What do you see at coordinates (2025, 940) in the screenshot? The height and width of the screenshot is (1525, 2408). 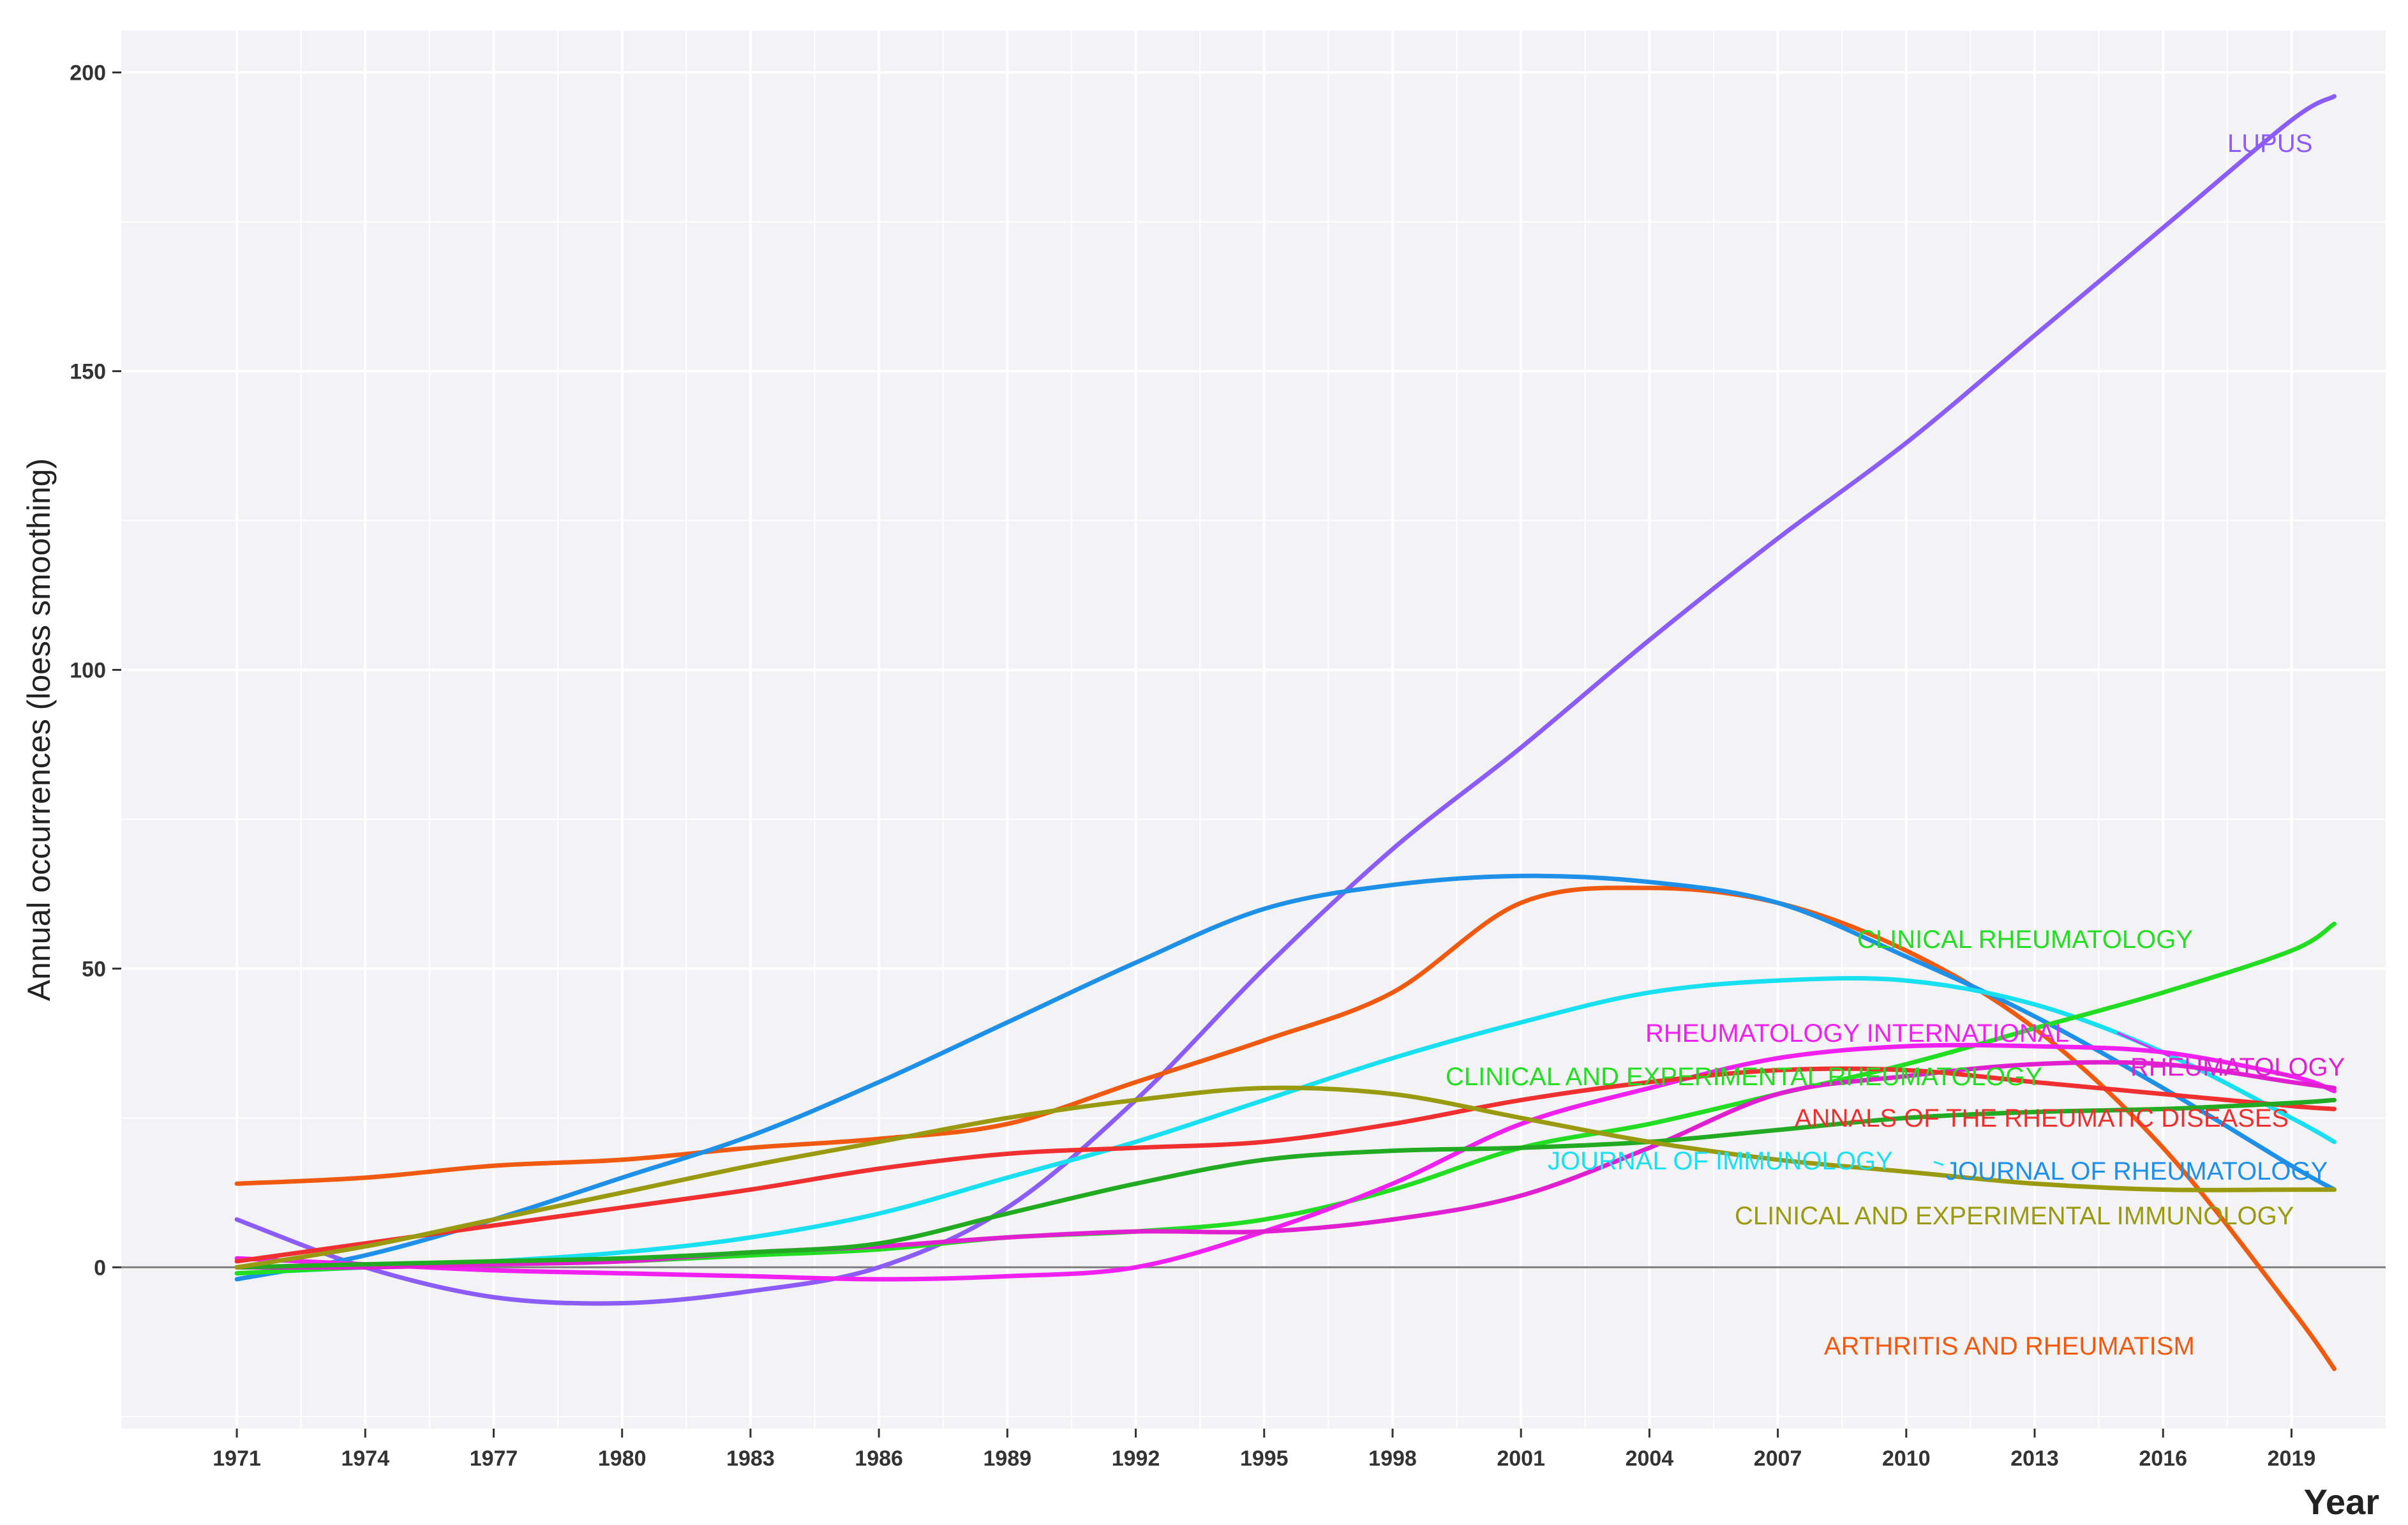 I see `series-label-clinical-rheumatology: CLINICAL RHEUMATOLOGY` at bounding box center [2025, 940].